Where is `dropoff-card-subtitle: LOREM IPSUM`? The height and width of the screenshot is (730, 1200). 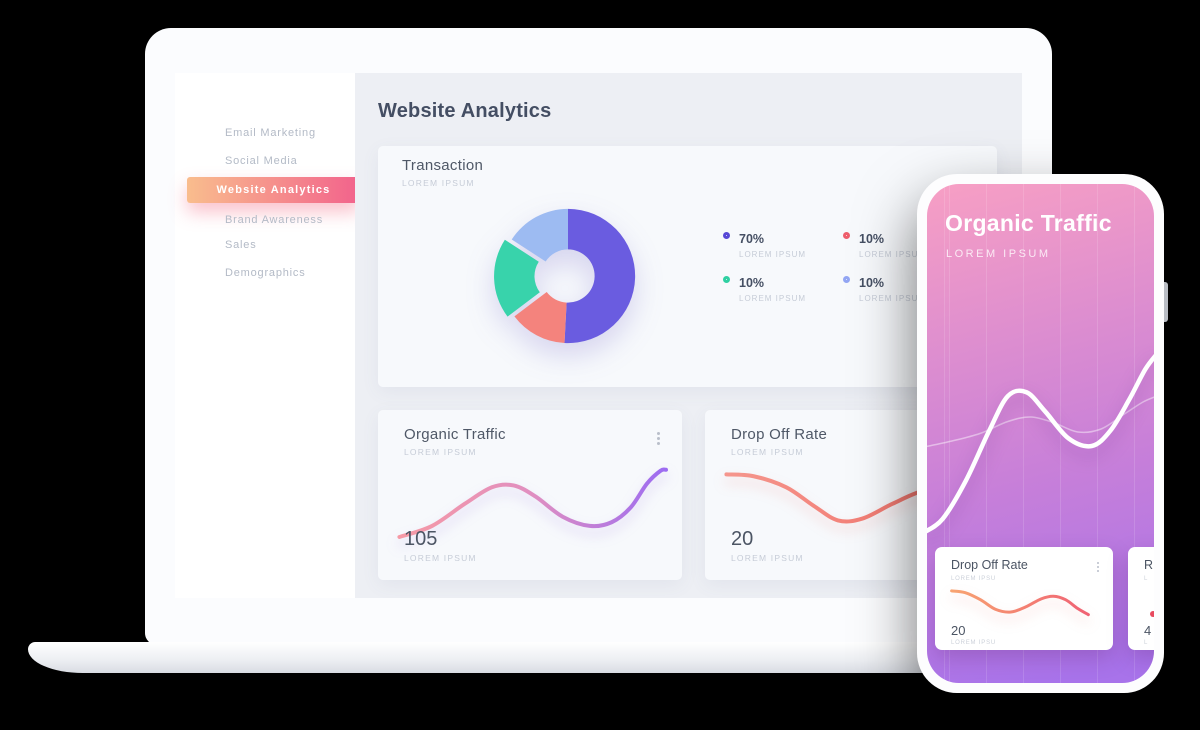 dropoff-card-subtitle: LOREM IPSUM is located at coordinates (767, 452).